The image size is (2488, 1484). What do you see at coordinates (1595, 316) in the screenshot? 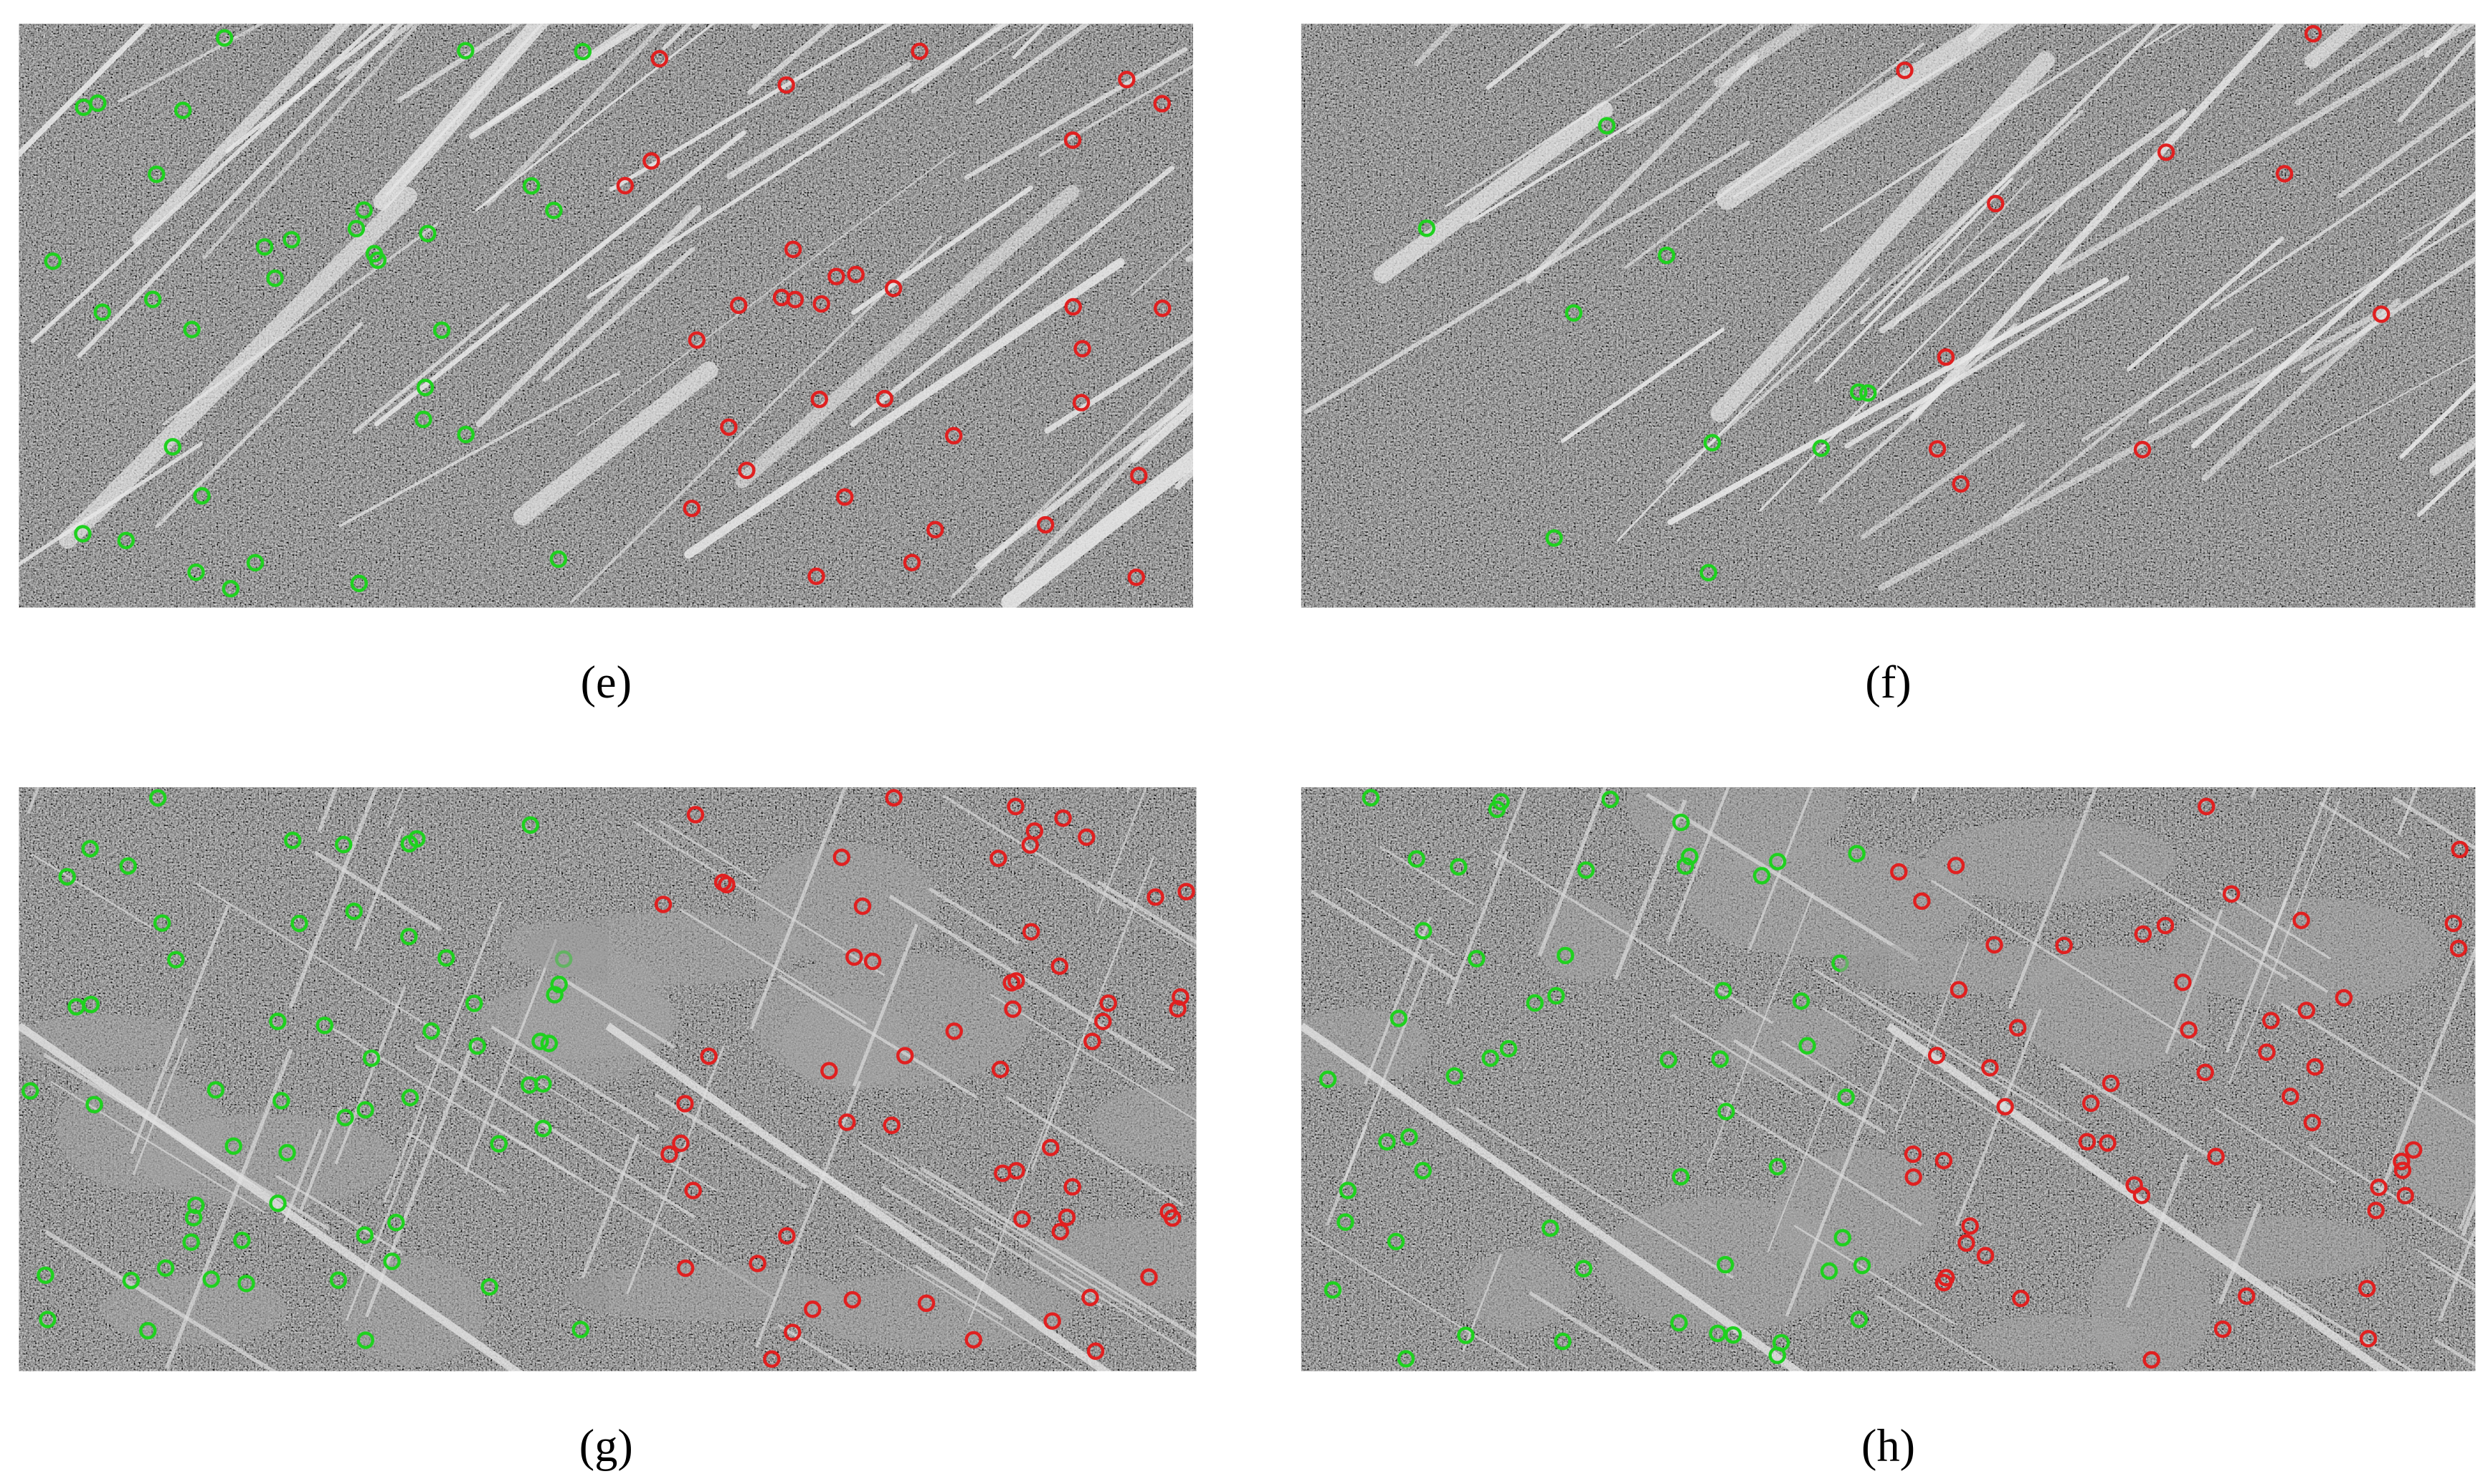
I see `speckle` at bounding box center [1595, 316].